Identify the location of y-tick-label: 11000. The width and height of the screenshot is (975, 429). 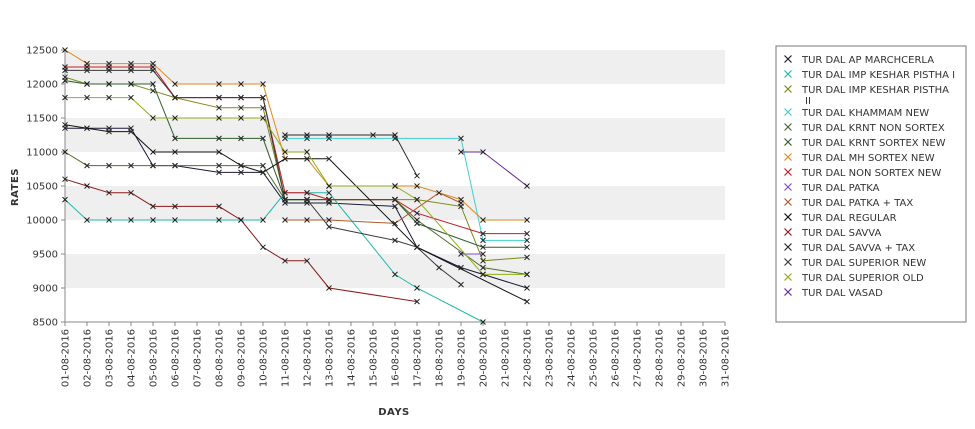
(42, 153).